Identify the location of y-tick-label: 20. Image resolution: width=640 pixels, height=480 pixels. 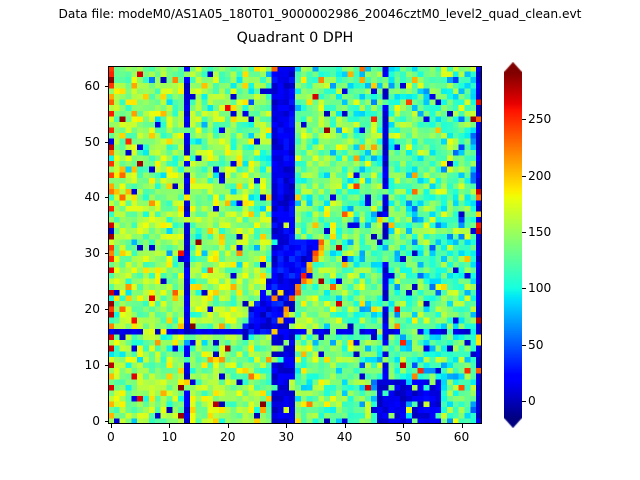
(92, 309).